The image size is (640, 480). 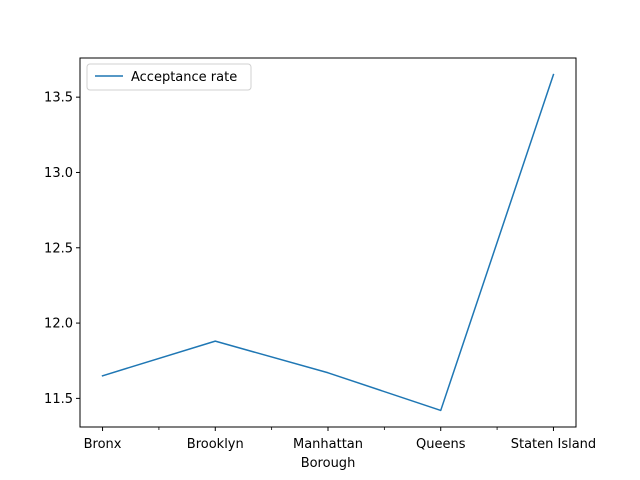 What do you see at coordinates (215, 444) in the screenshot?
I see `x-tick-label: Brooklyn` at bounding box center [215, 444].